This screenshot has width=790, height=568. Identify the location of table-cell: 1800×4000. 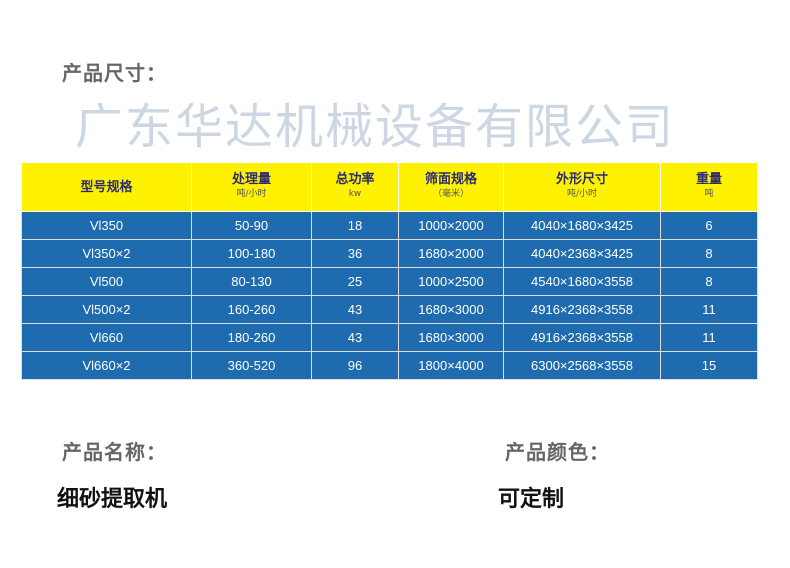
(451, 365).